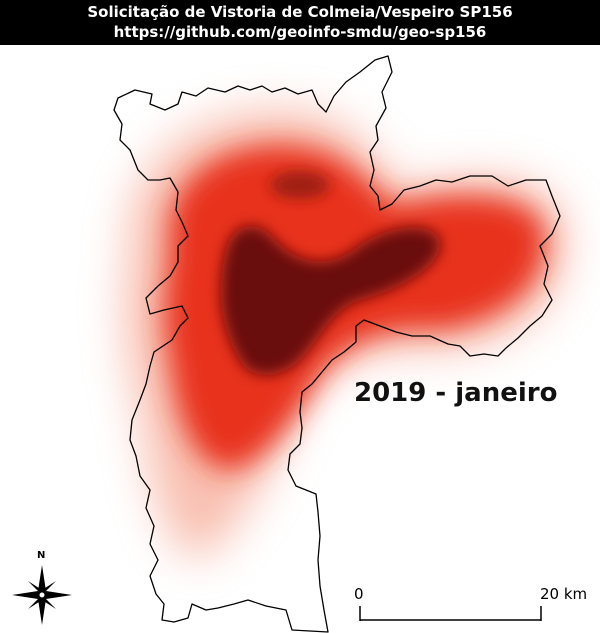 The height and width of the screenshot is (633, 600). I want to click on heat-core-zone, so click(330, 300).